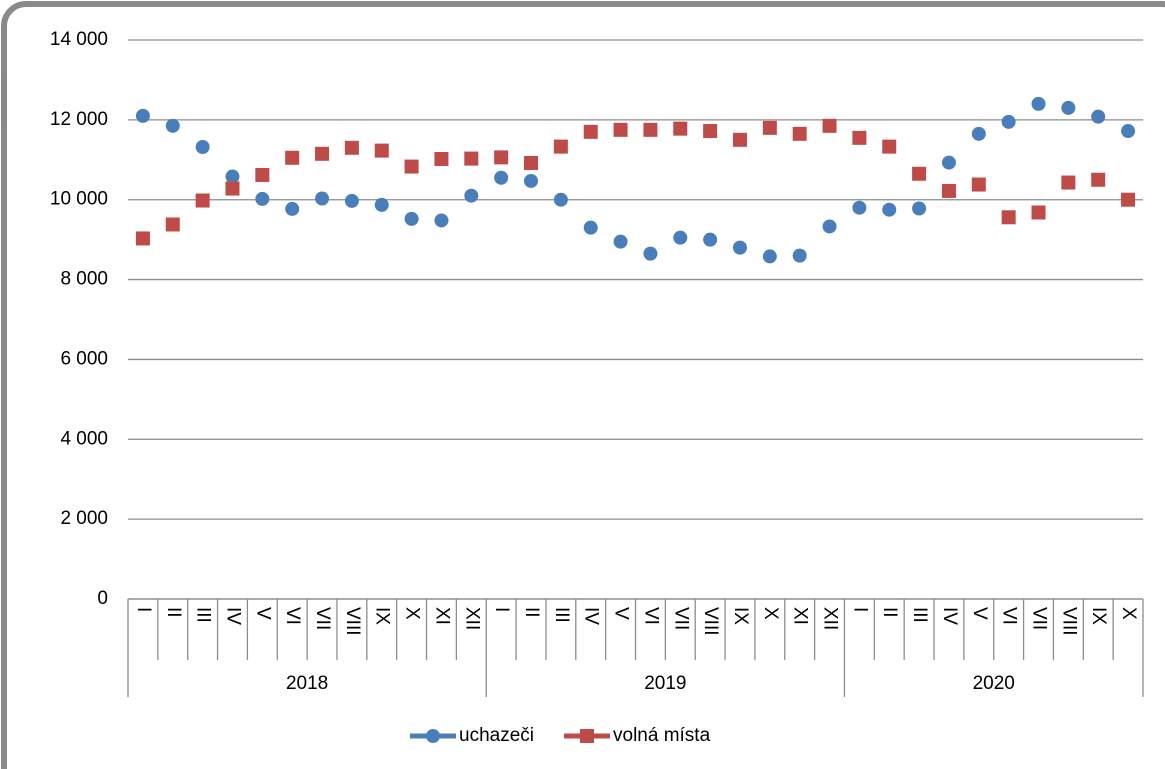 This screenshot has width=1165, height=769. What do you see at coordinates (102, 598) in the screenshot?
I see `y-tick-label: 0` at bounding box center [102, 598].